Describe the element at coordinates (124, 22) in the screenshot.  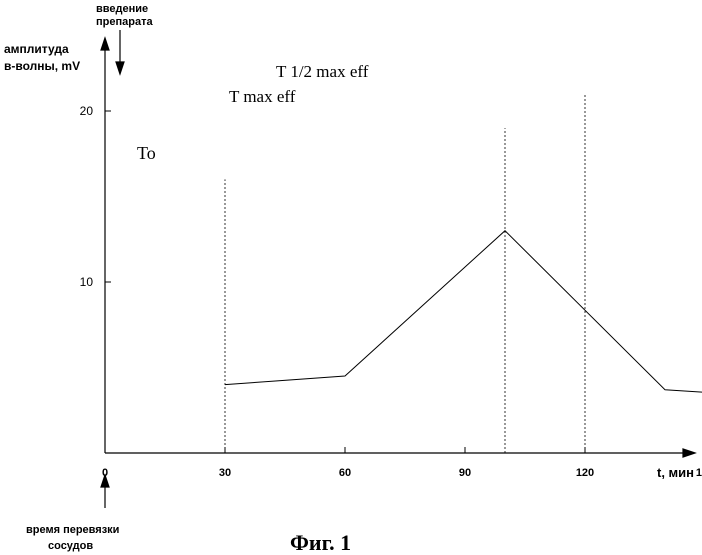
I see `top-annotation-line2: препарата` at that location.